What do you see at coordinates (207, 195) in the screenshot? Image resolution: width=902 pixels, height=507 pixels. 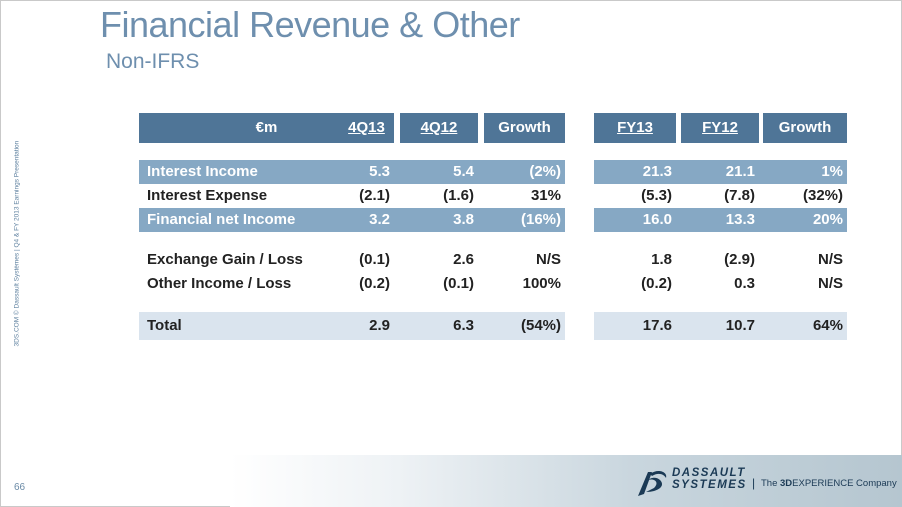 I see `row-label: Interest Expense` at bounding box center [207, 195].